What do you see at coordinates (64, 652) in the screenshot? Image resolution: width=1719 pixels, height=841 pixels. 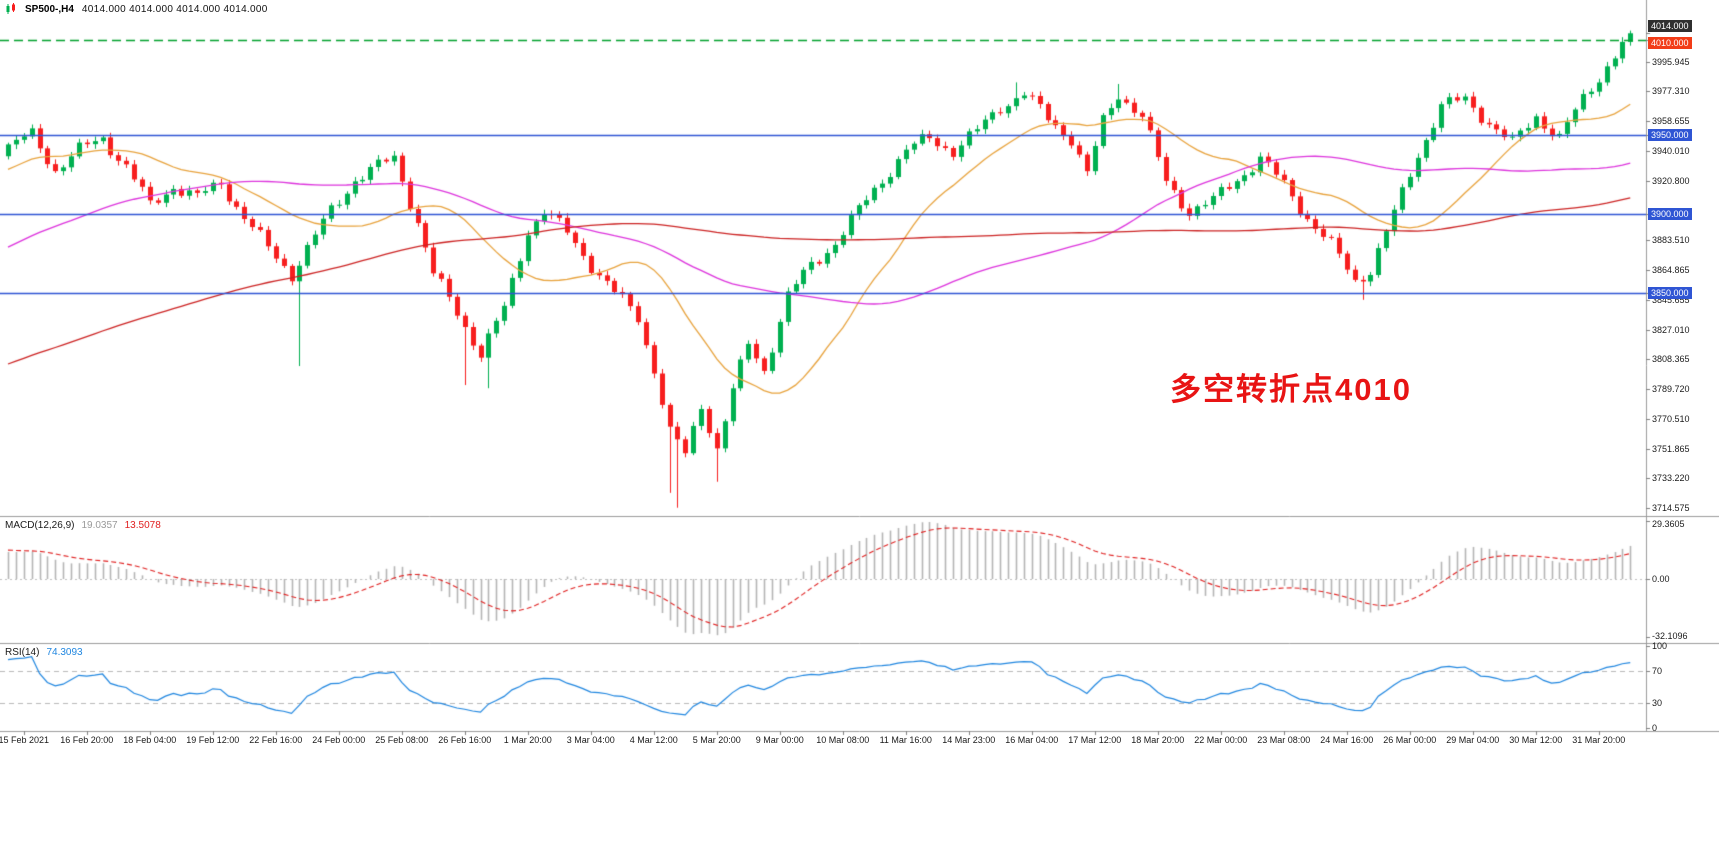 I see `rsi-value: 74.3093` at bounding box center [64, 652].